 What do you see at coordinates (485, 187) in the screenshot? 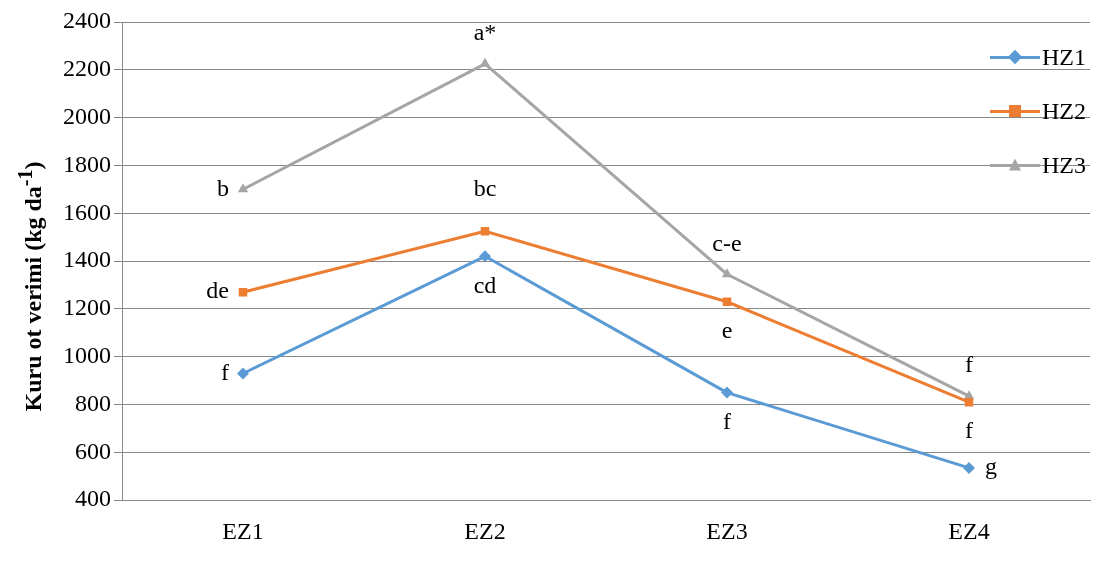
I see `annotation: bc` at bounding box center [485, 187].